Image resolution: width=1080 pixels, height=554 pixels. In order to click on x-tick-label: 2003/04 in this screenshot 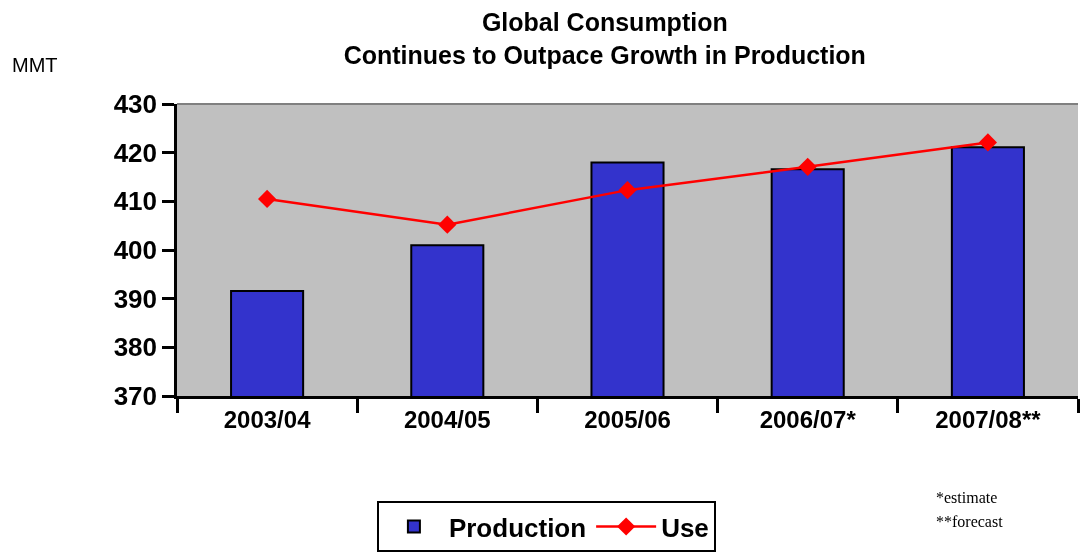, I will do `click(267, 419)`.